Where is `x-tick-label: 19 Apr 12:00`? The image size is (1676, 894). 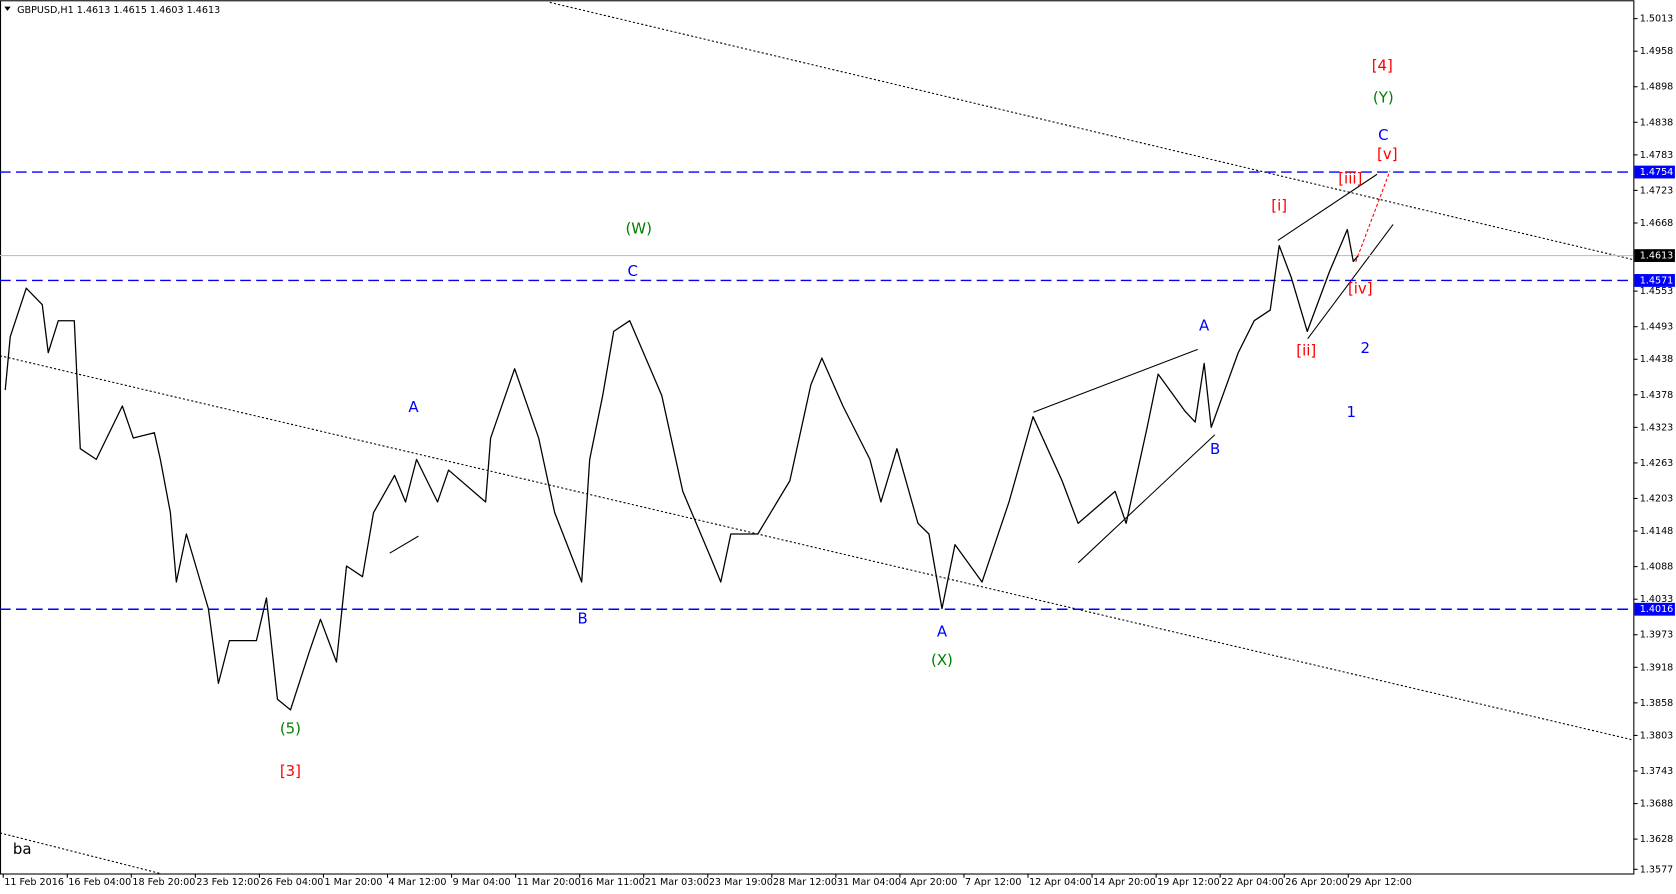 x-tick-label: 19 Apr 12:00 is located at coordinates (1188, 882).